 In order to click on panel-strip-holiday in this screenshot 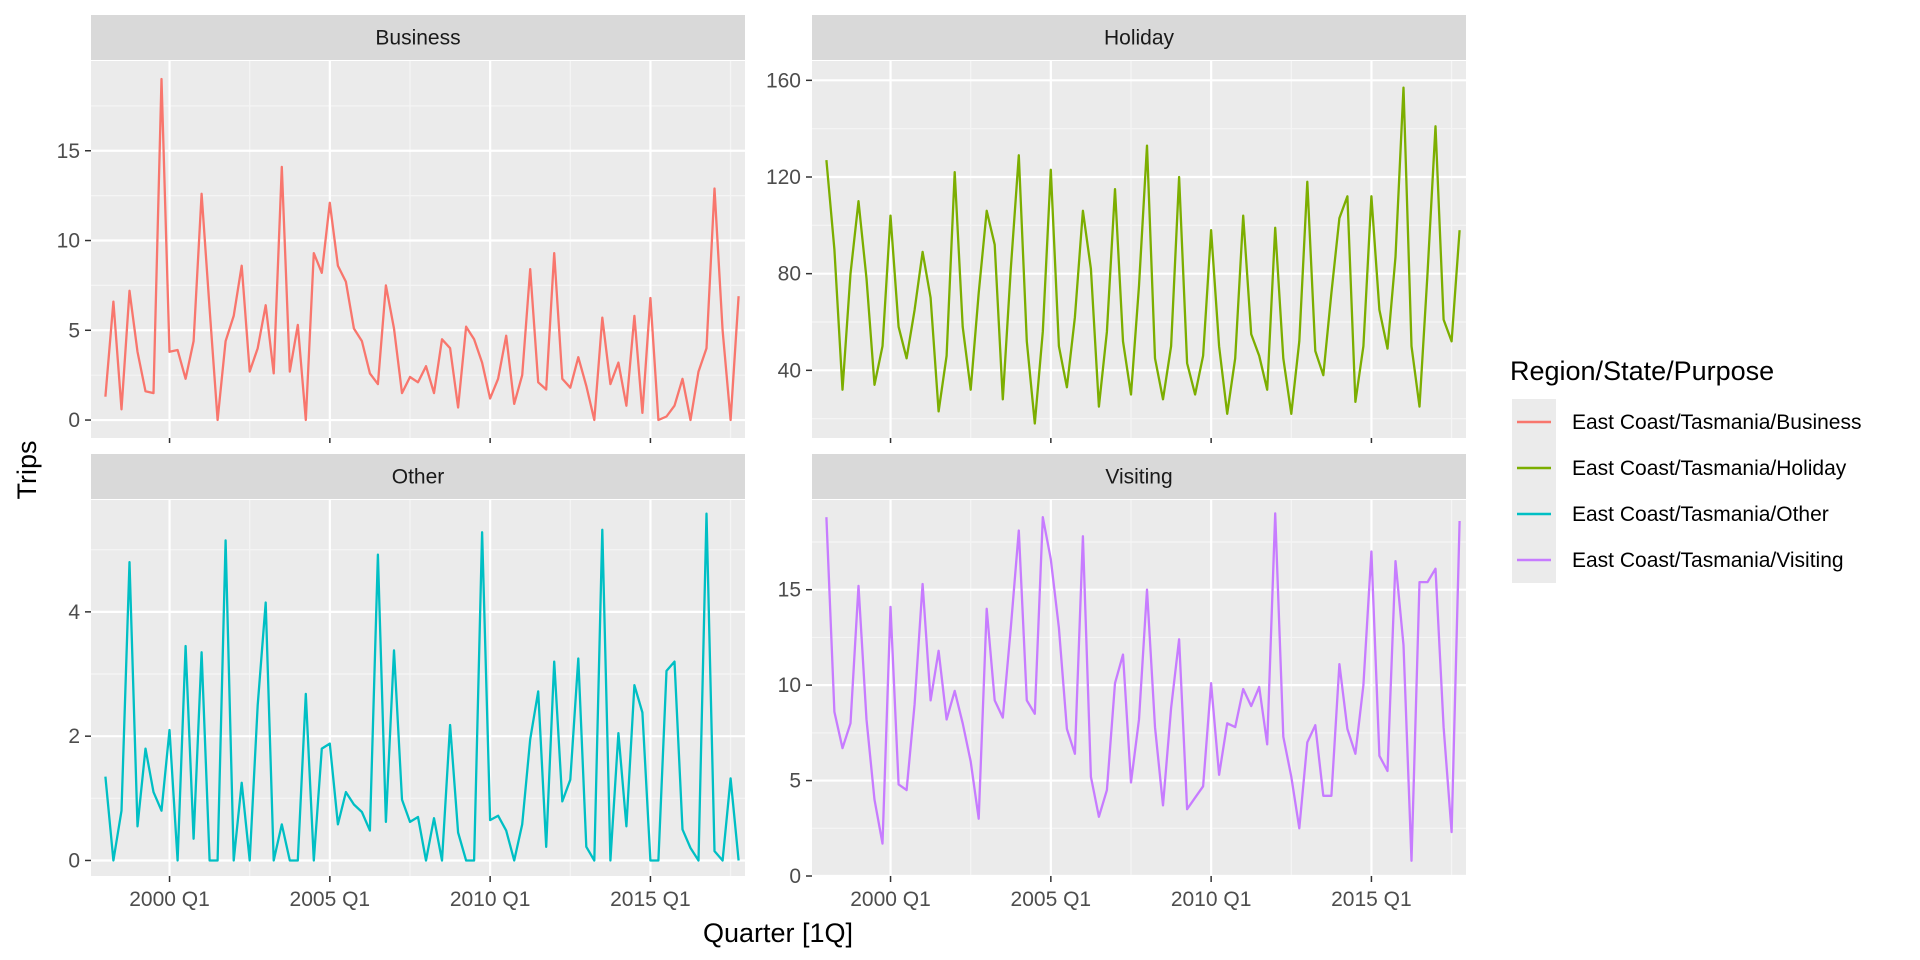, I will do `click(1139, 37)`.